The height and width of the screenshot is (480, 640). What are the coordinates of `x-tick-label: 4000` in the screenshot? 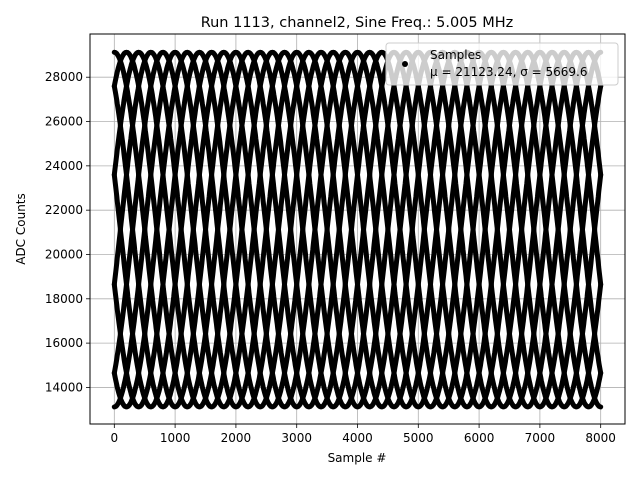 It's located at (357, 438).